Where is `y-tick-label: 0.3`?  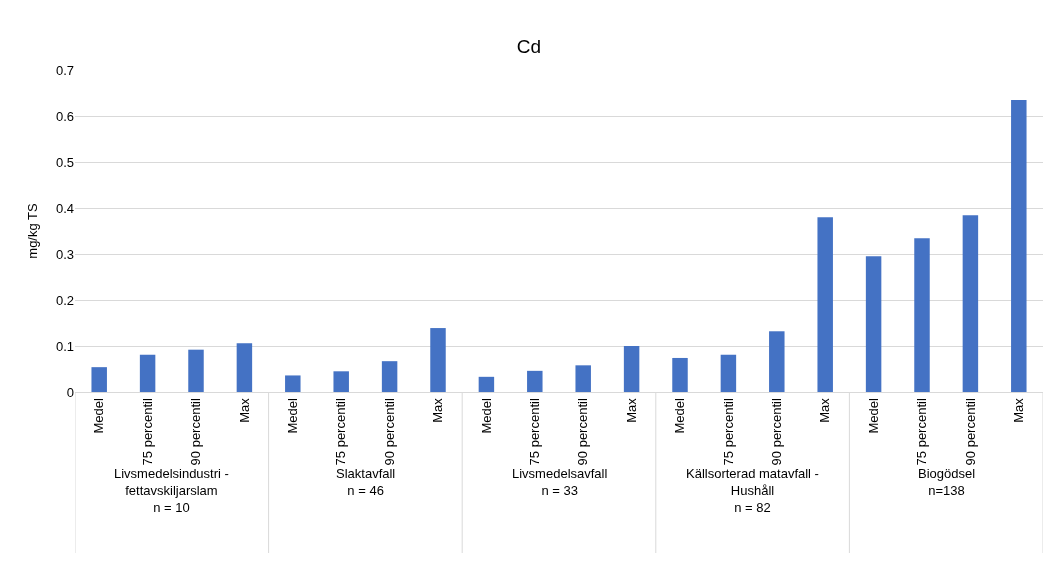 y-tick-label: 0.3 is located at coordinates (64, 254).